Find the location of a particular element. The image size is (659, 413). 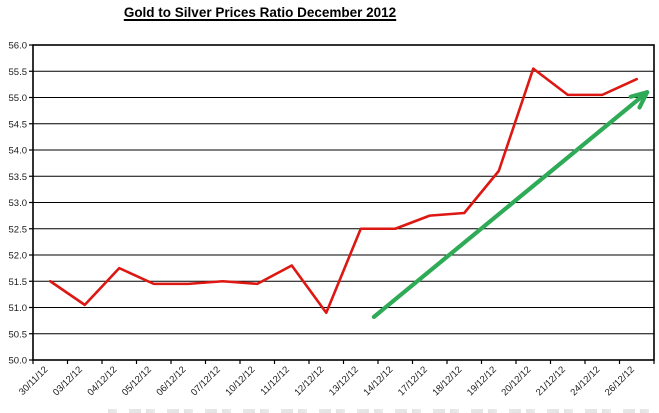

y-tick-label: 54.5 is located at coordinates (18, 124).